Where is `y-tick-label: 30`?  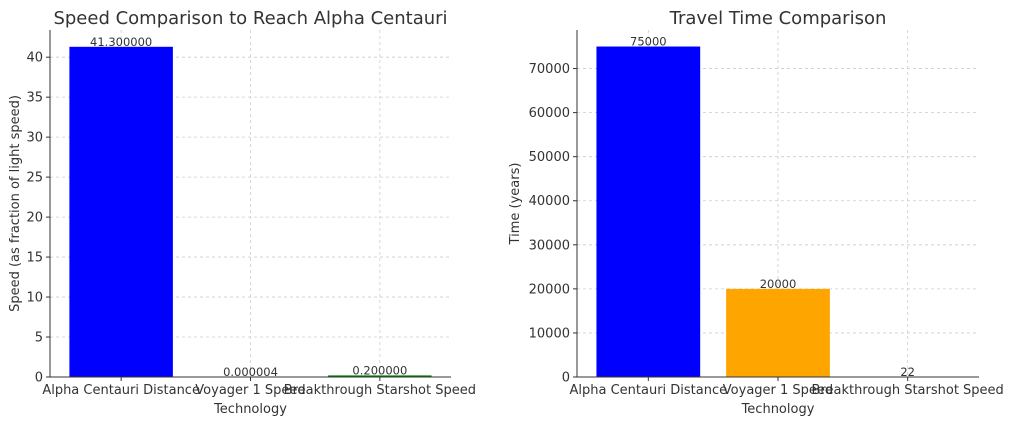
y-tick-label: 30 is located at coordinates (34, 138).